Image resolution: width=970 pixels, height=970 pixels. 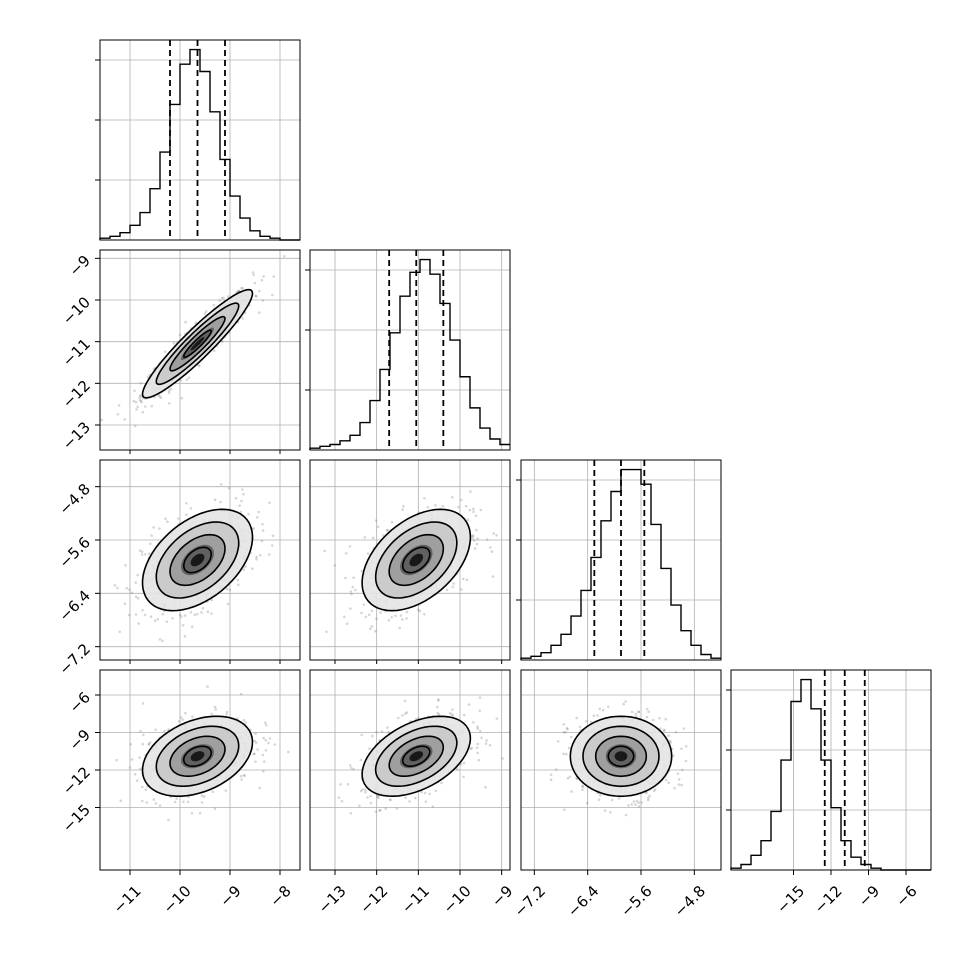 I want to click on x-tick-label: −10, so click(x=177, y=899).